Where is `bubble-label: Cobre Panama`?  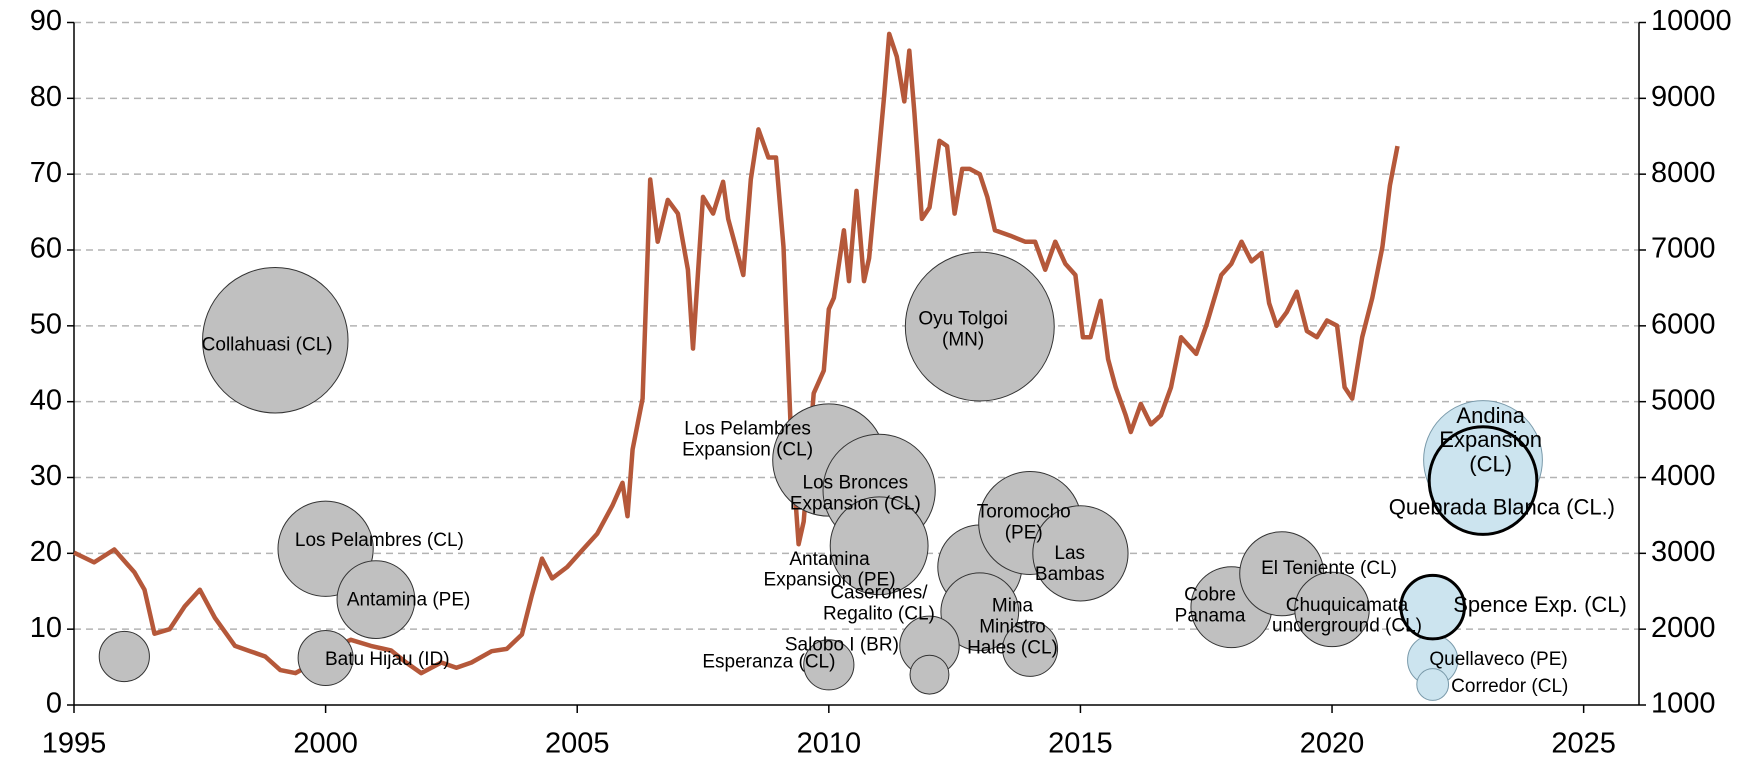 bubble-label: Cobre Panama is located at coordinates (1210, 606).